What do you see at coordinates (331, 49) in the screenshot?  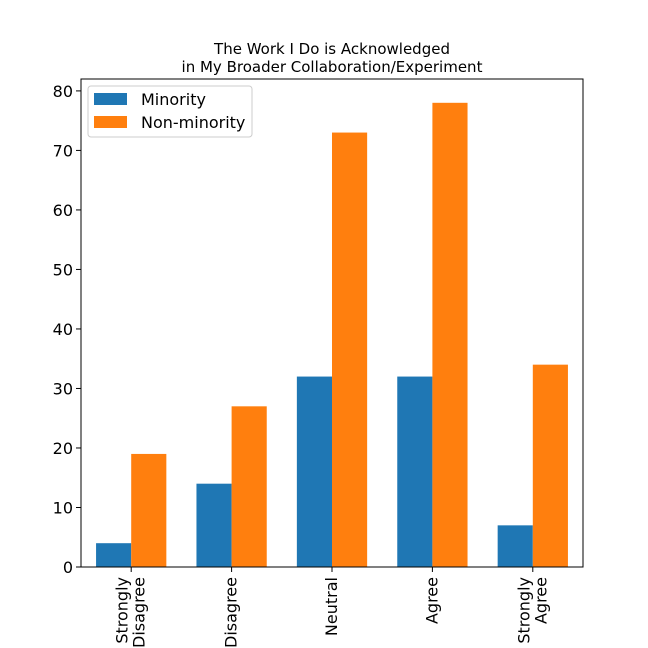 I see `chart-title-line-1: The Work I Do is Acknowledged` at bounding box center [331, 49].